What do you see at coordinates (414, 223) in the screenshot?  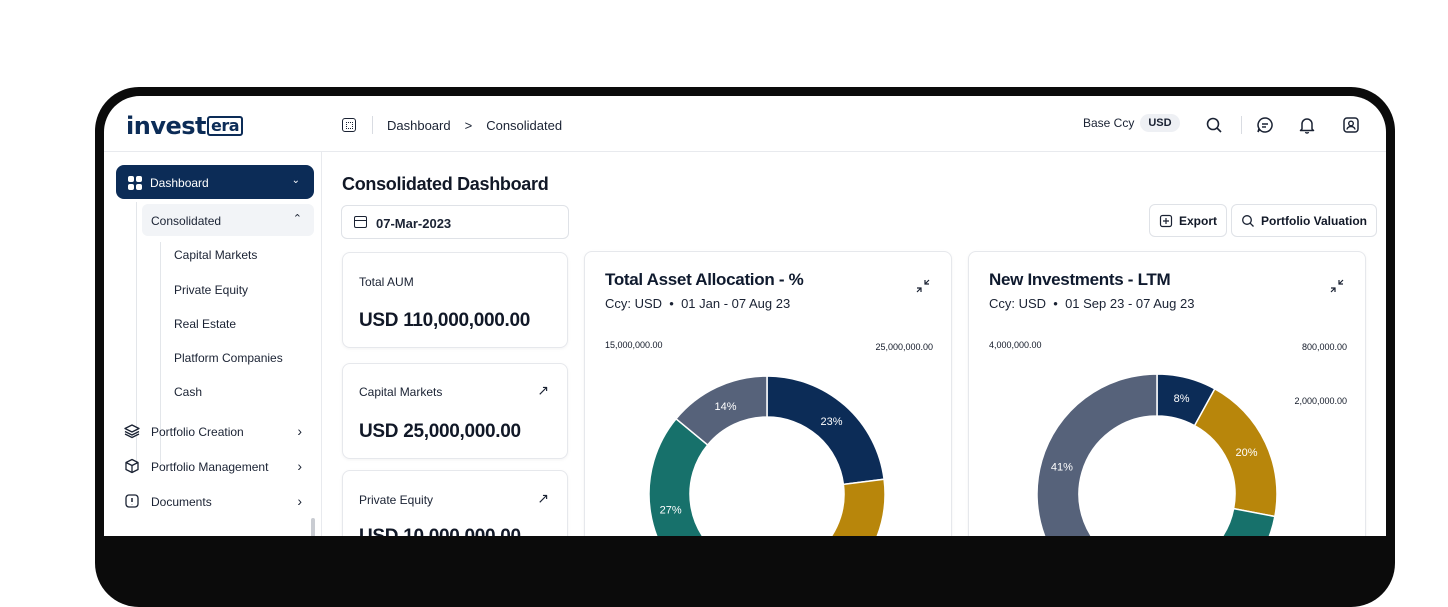 I see `date-value: 07-Mar-2023` at bounding box center [414, 223].